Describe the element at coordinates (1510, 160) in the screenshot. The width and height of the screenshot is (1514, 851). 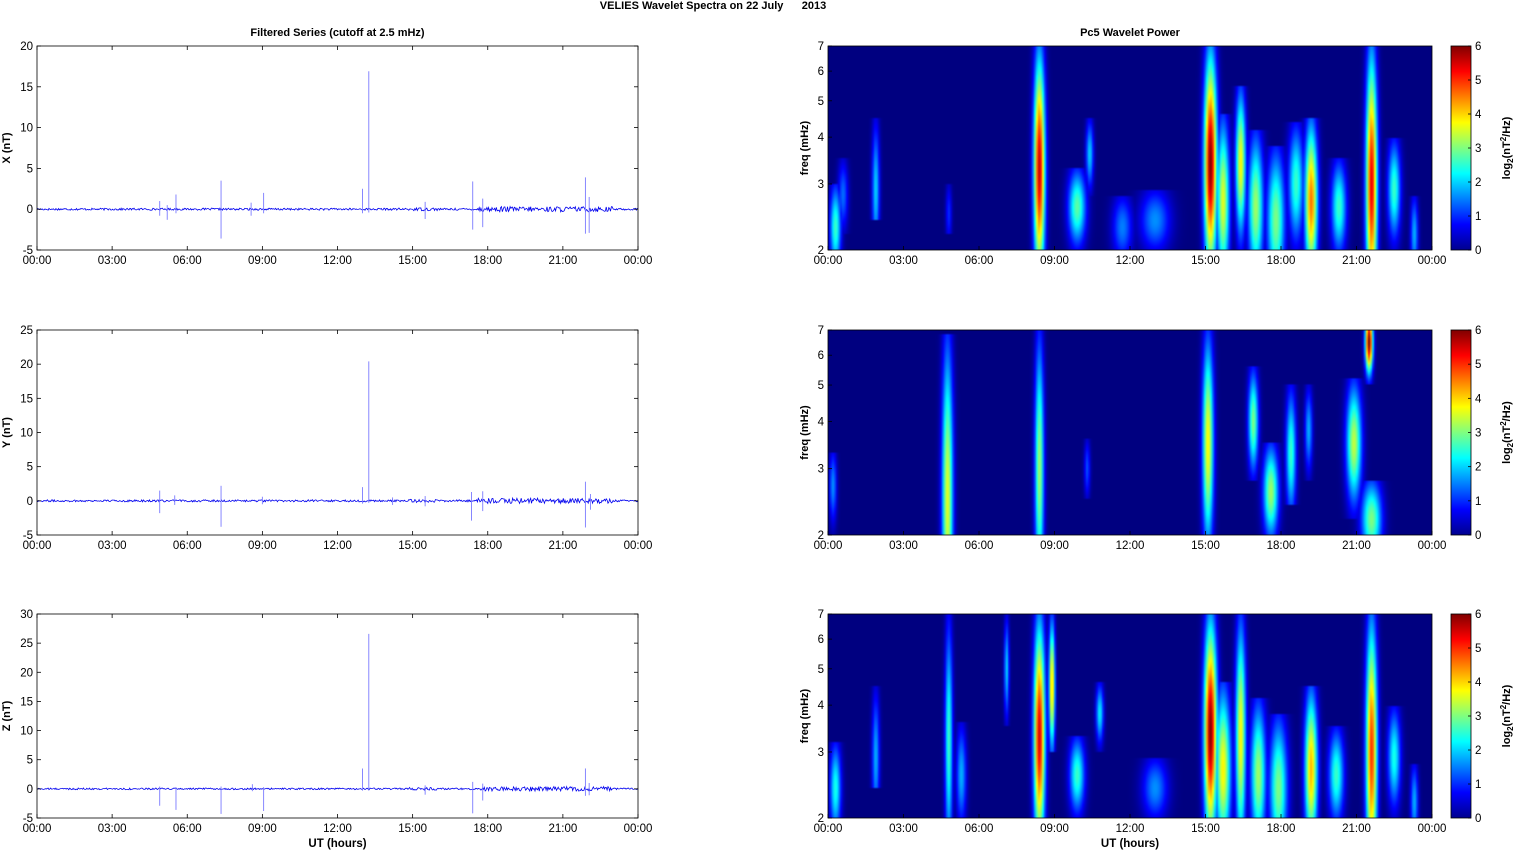
I see `x-wavelet-cbar-label-part-1: 2` at that location.